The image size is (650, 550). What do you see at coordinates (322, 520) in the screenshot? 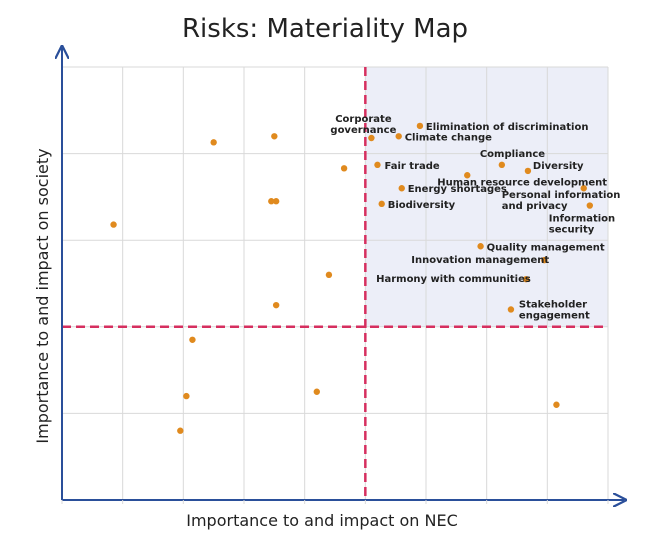
I see `x-axis-label: Importance to and impact on NEC` at bounding box center [322, 520].